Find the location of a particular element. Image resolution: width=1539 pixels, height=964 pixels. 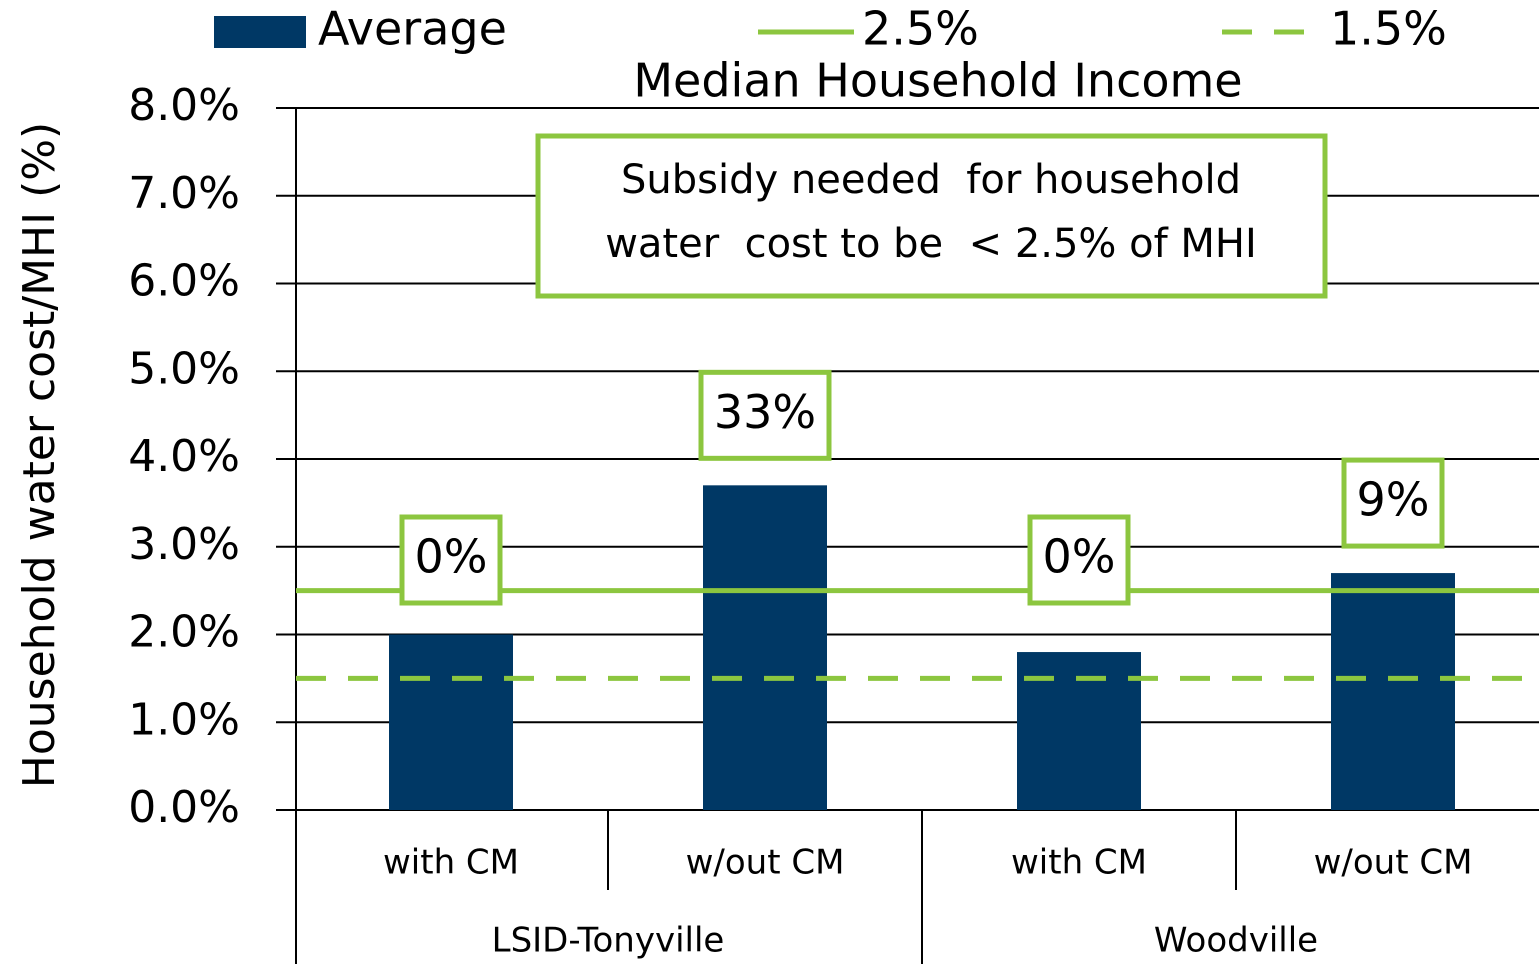

y-tick-label: 4.0% is located at coordinates (184, 456).